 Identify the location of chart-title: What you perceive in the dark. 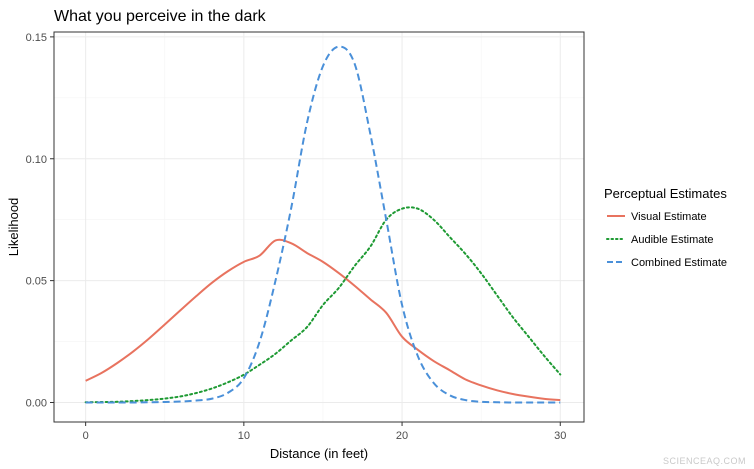
(160, 16).